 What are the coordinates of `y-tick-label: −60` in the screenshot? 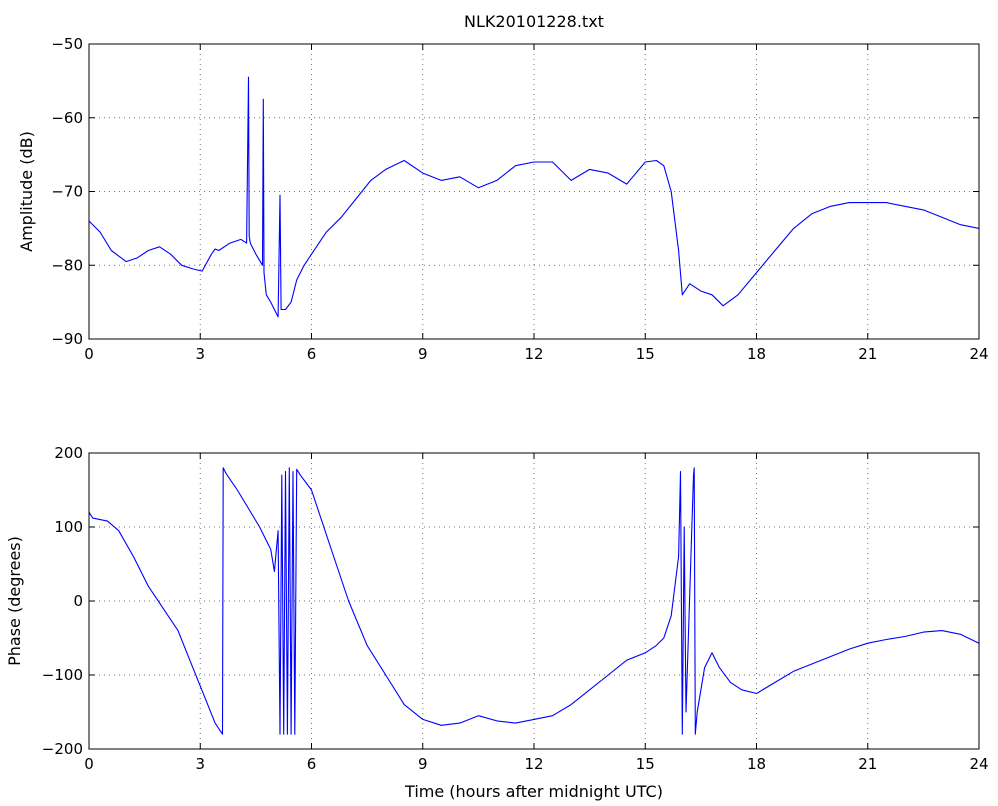 It's located at (67, 118).